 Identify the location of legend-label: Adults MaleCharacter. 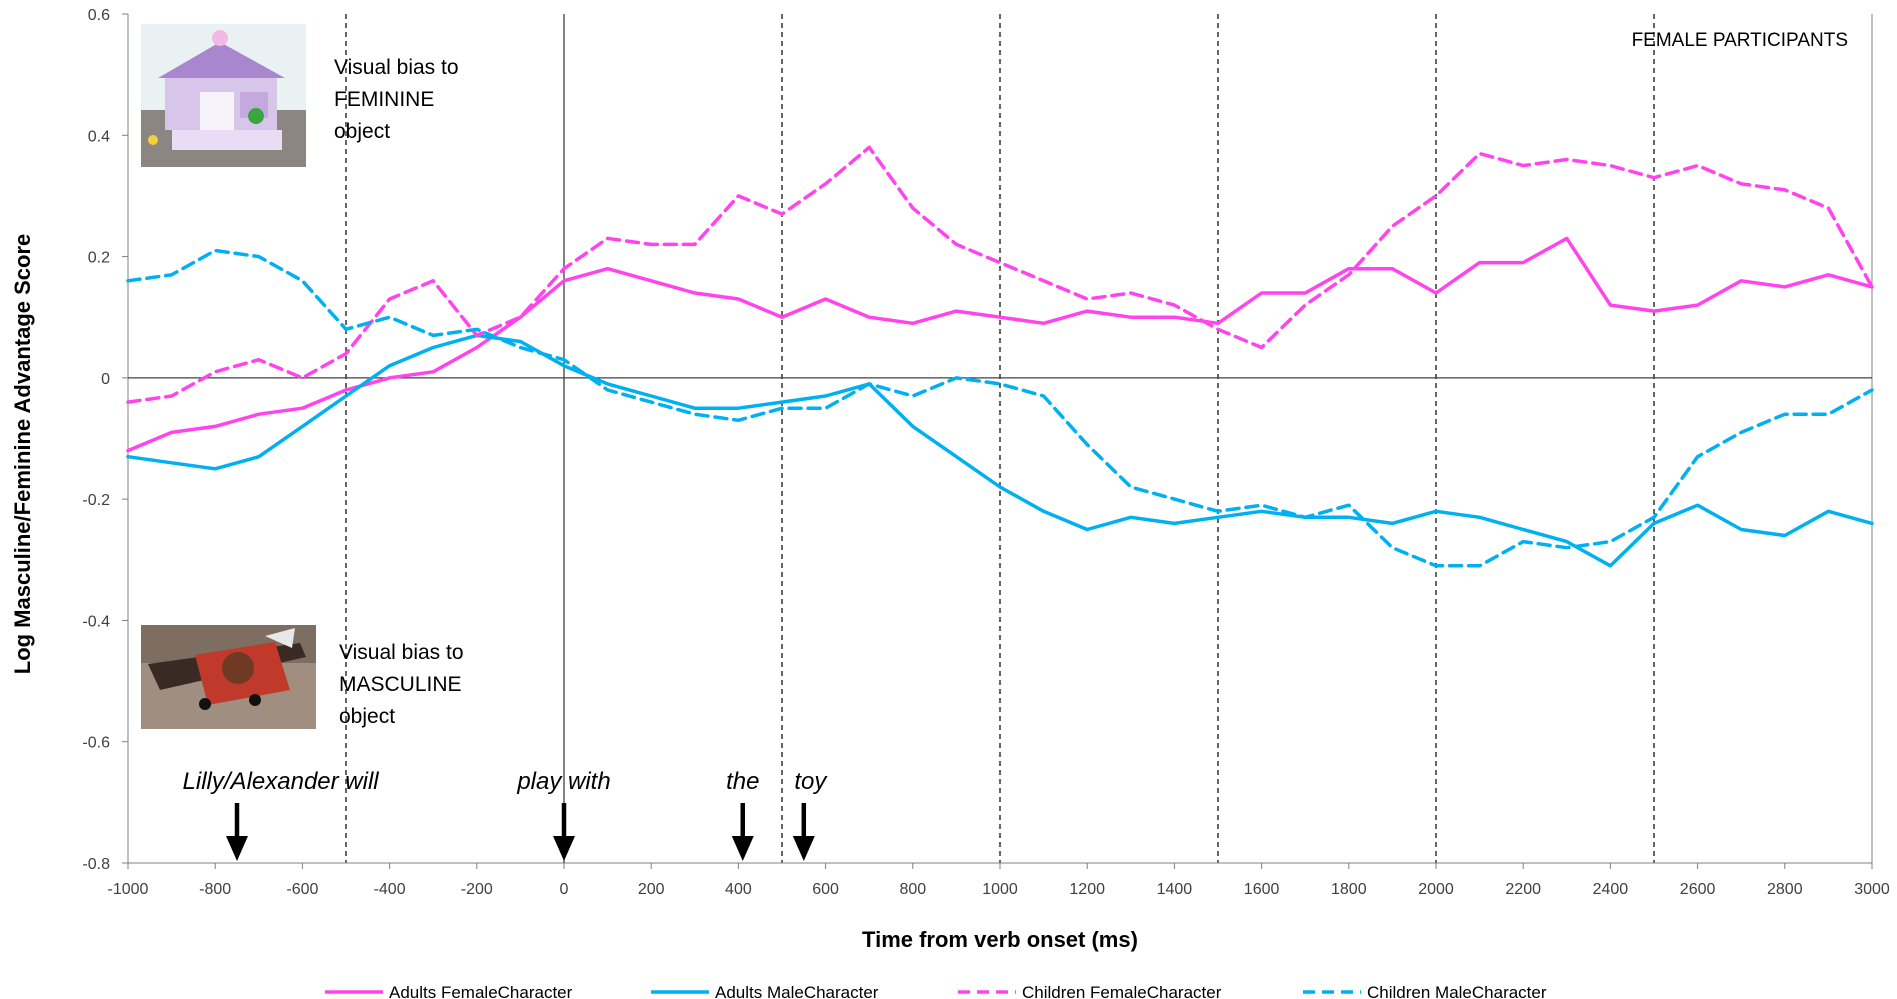
(797, 991).